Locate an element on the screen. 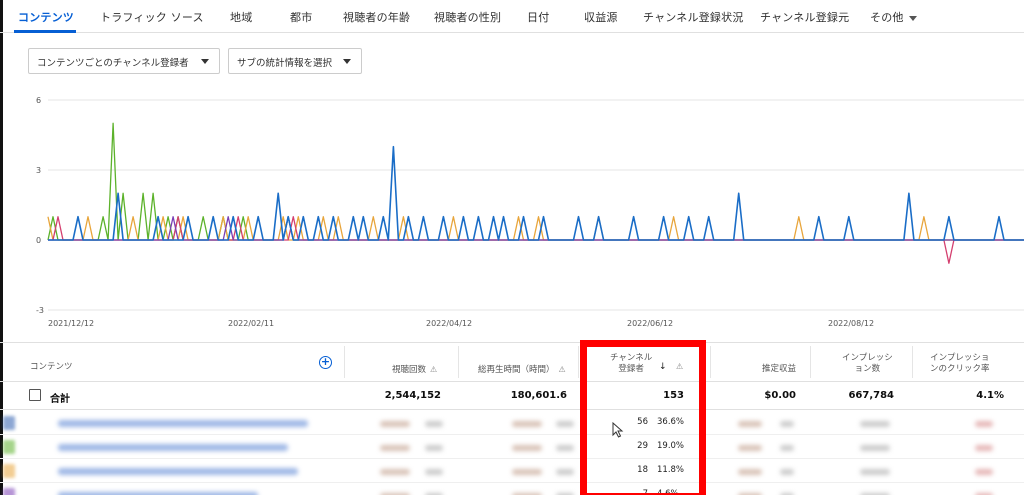 The image size is (1024, 495). tab-city: 都市 is located at coordinates (301, 17).